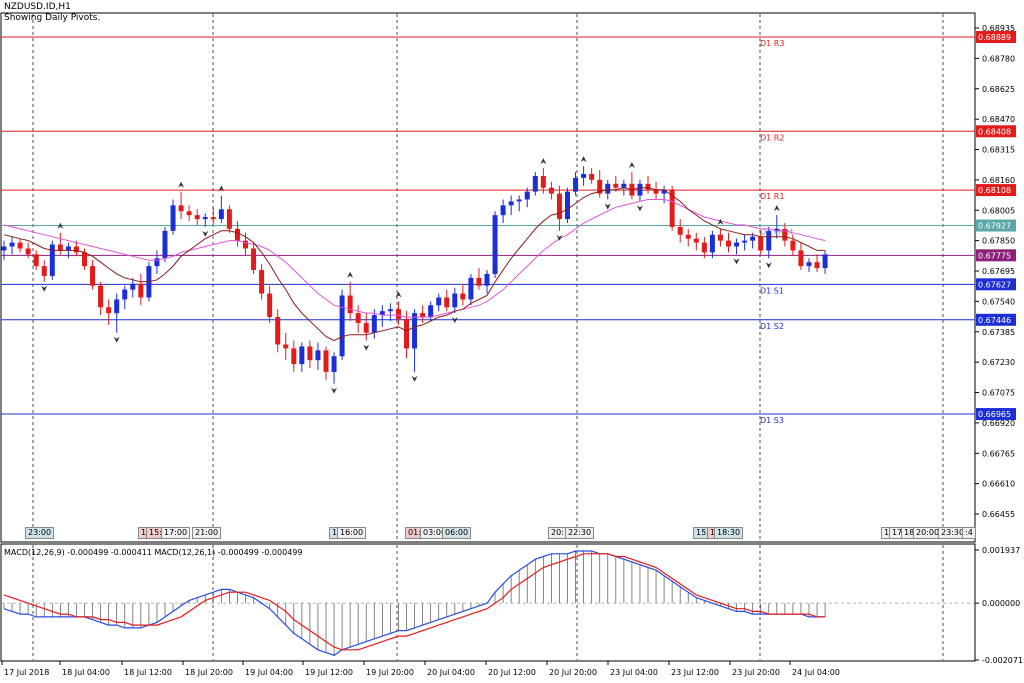  Describe the element at coordinates (457, 533) in the screenshot. I see `time-label-10: 06:00` at that location.